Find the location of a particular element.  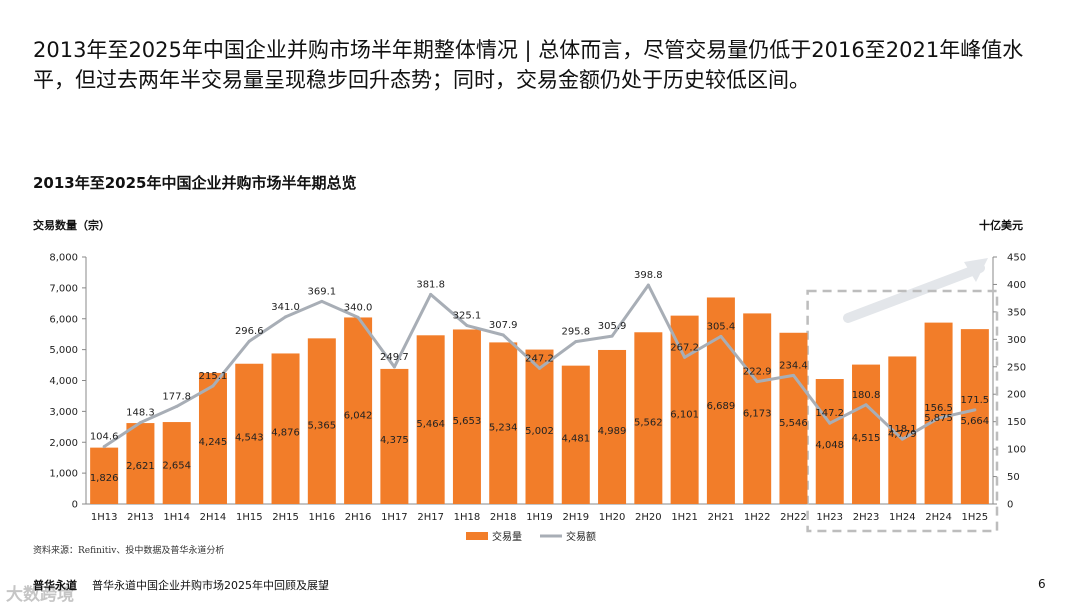

x-tick-label: 1H22 is located at coordinates (757, 517).